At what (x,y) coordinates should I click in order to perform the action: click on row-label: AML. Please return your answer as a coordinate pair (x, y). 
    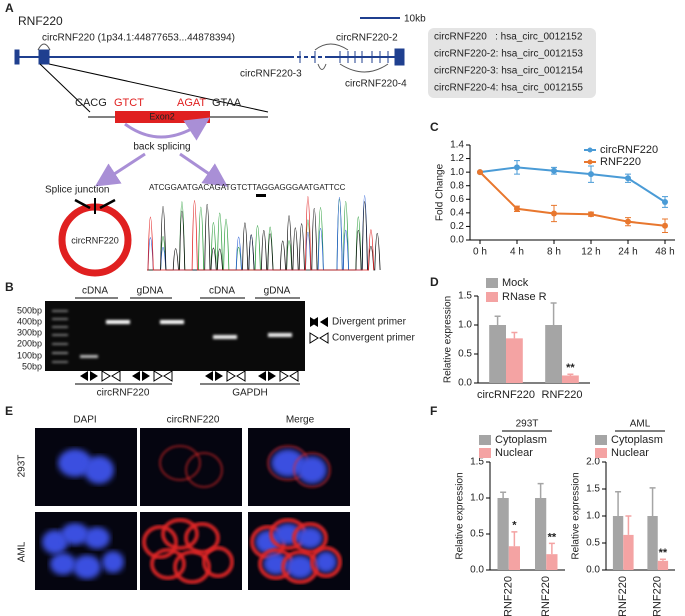
    Looking at the image, I should click on (22, 551).